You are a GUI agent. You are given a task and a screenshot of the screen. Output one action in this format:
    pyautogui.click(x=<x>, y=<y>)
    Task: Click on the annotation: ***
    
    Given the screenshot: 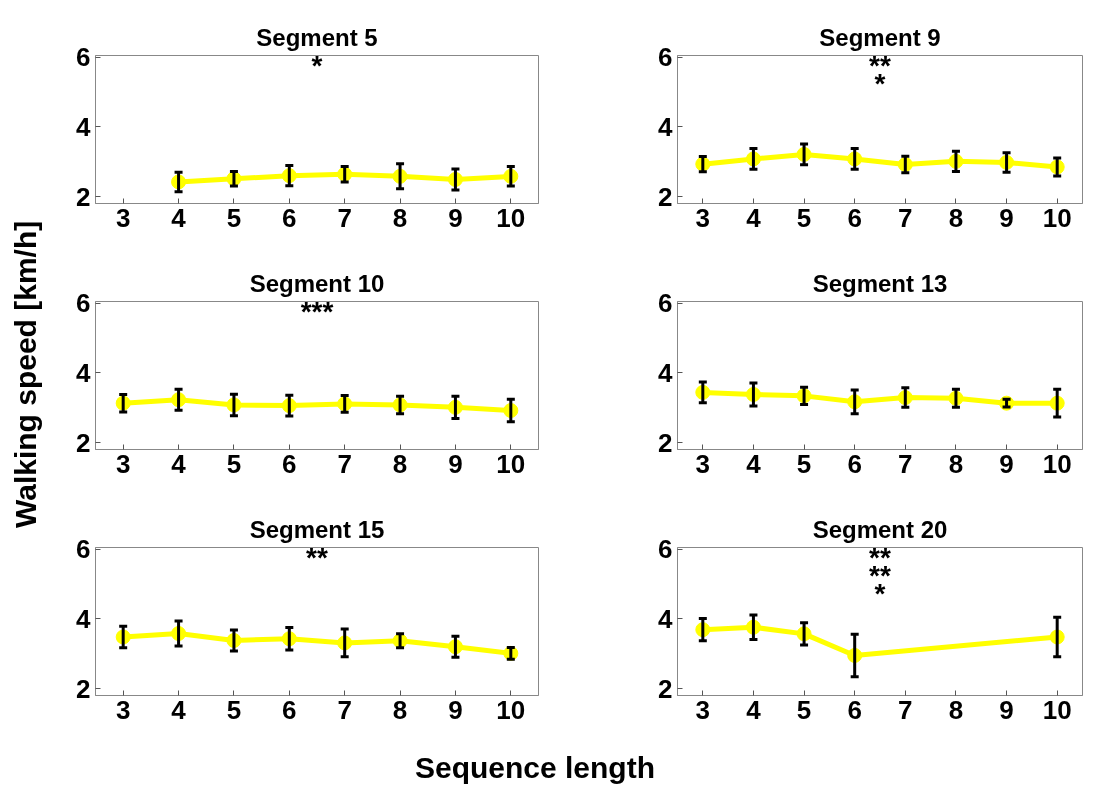 What is the action you would take?
    pyautogui.click(x=317, y=311)
    